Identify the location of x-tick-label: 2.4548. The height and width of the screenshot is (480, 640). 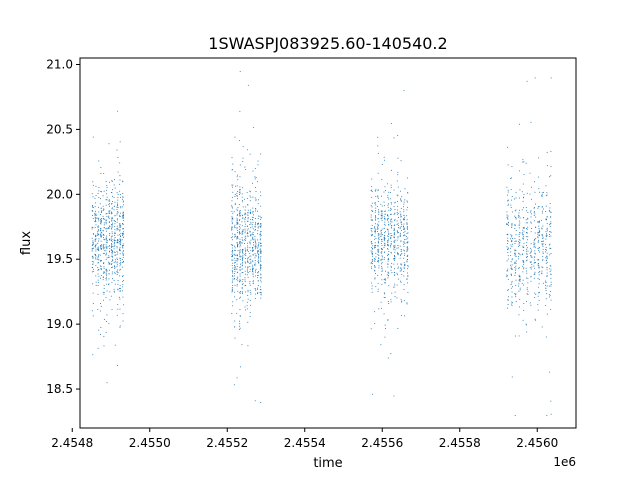
(72, 443).